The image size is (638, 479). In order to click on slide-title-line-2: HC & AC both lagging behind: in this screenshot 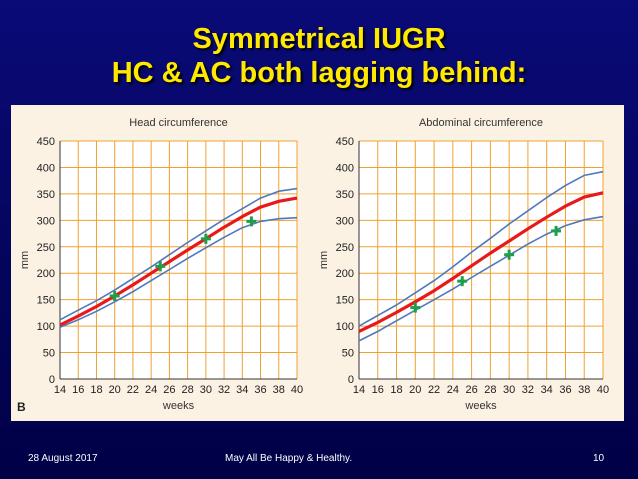, I will do `click(319, 73)`.